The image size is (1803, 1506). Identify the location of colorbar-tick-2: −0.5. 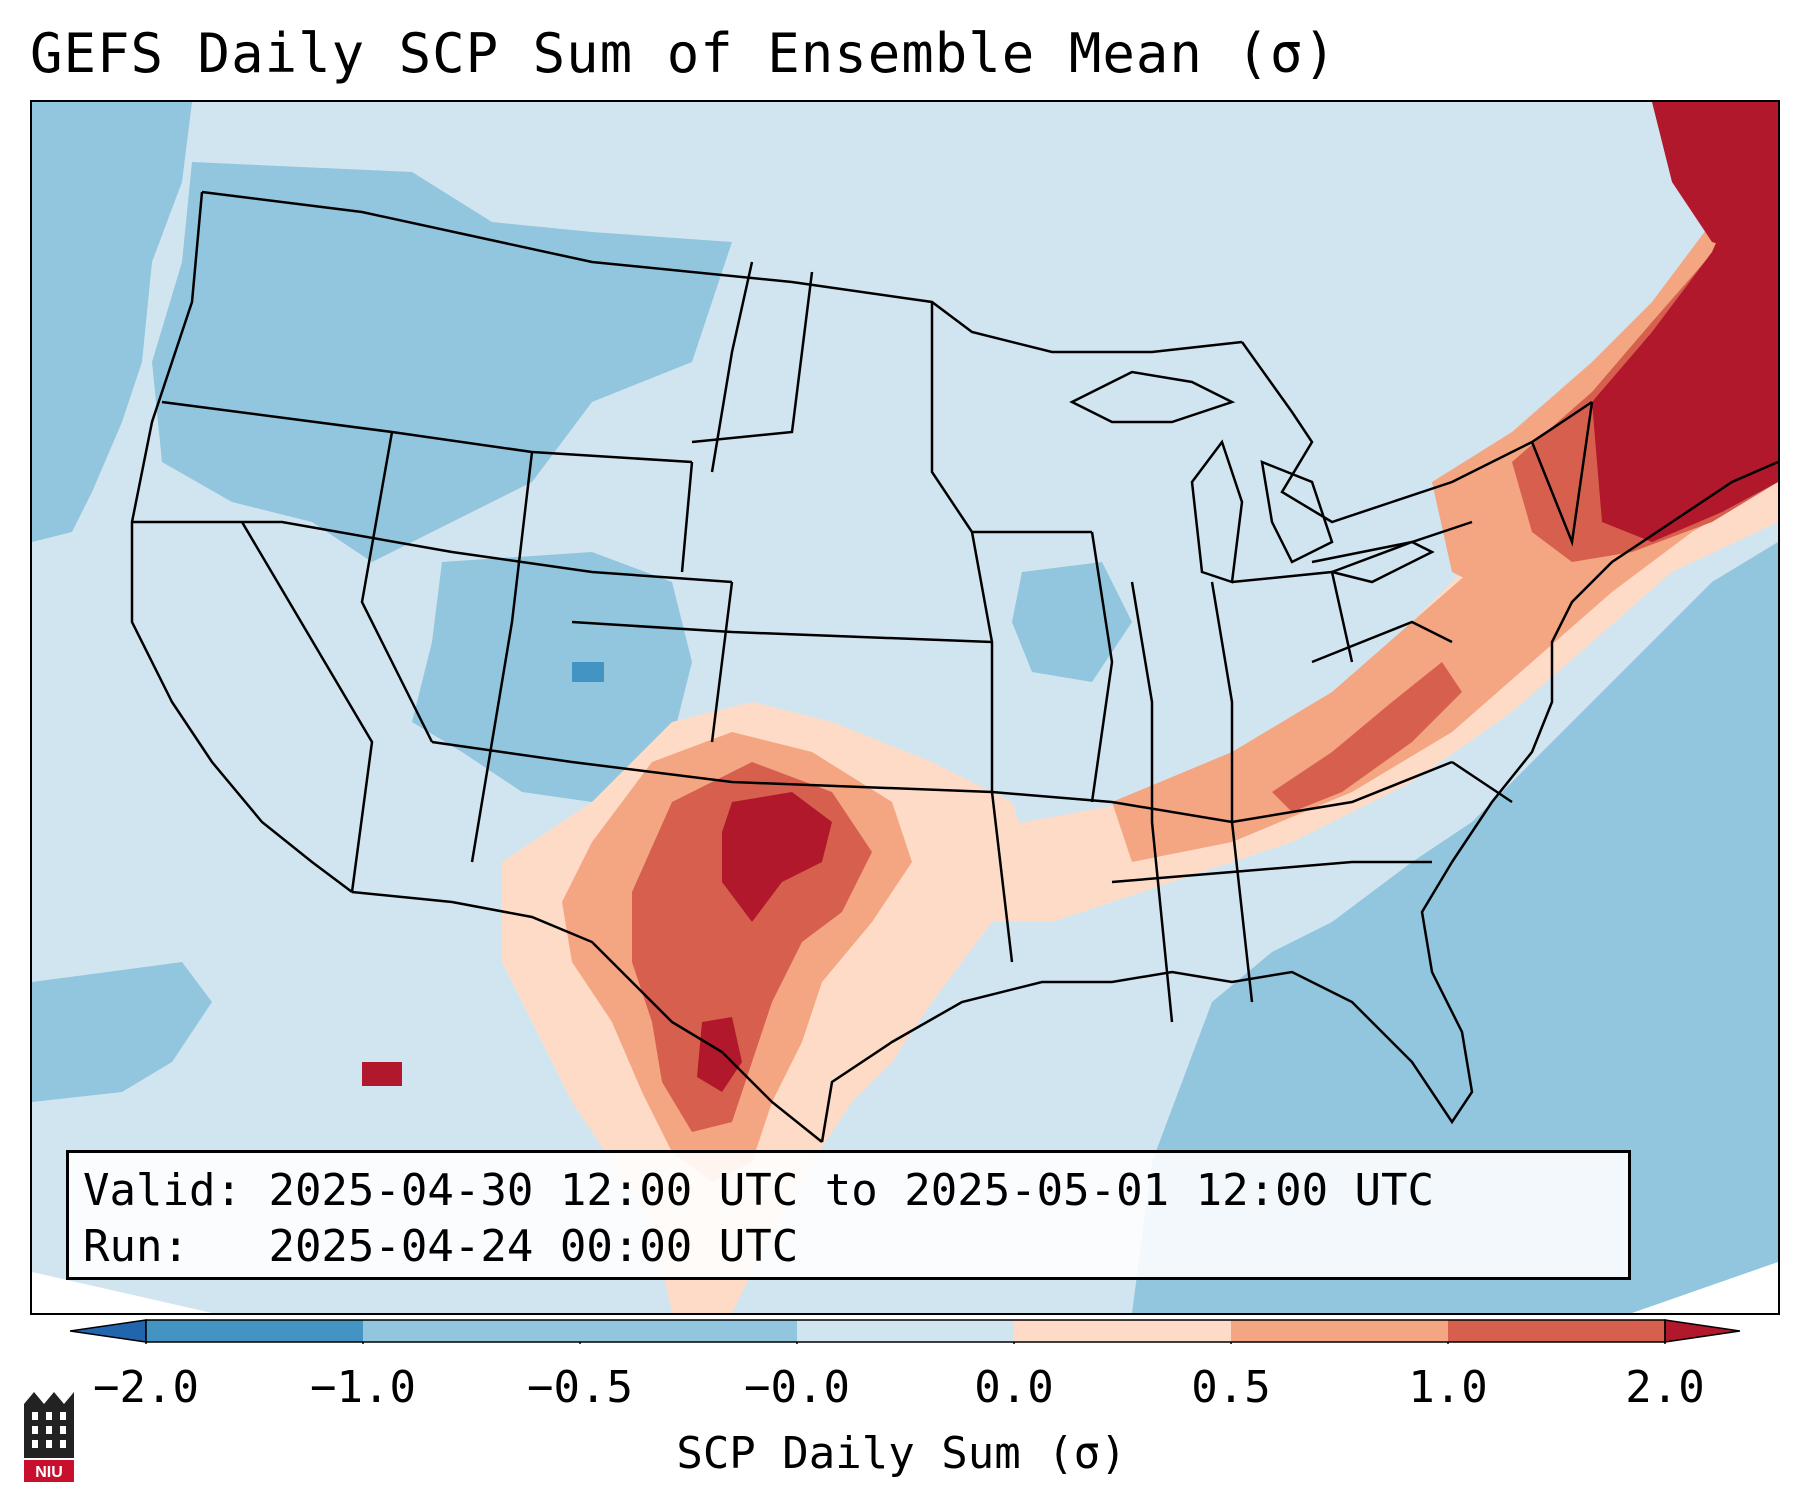
(580, 1387).